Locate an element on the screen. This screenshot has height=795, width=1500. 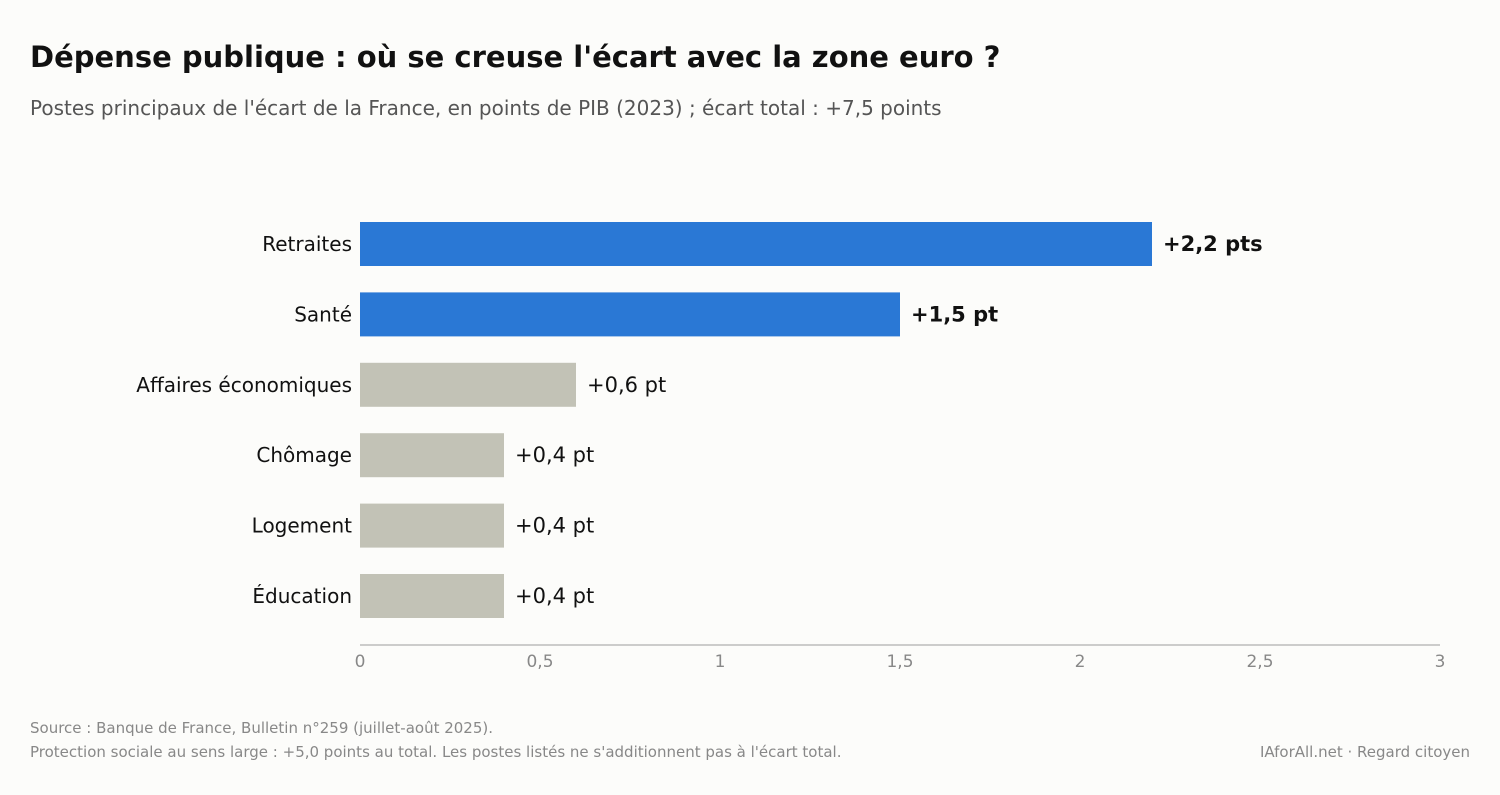
x-tick-label: 0 is located at coordinates (360, 662).